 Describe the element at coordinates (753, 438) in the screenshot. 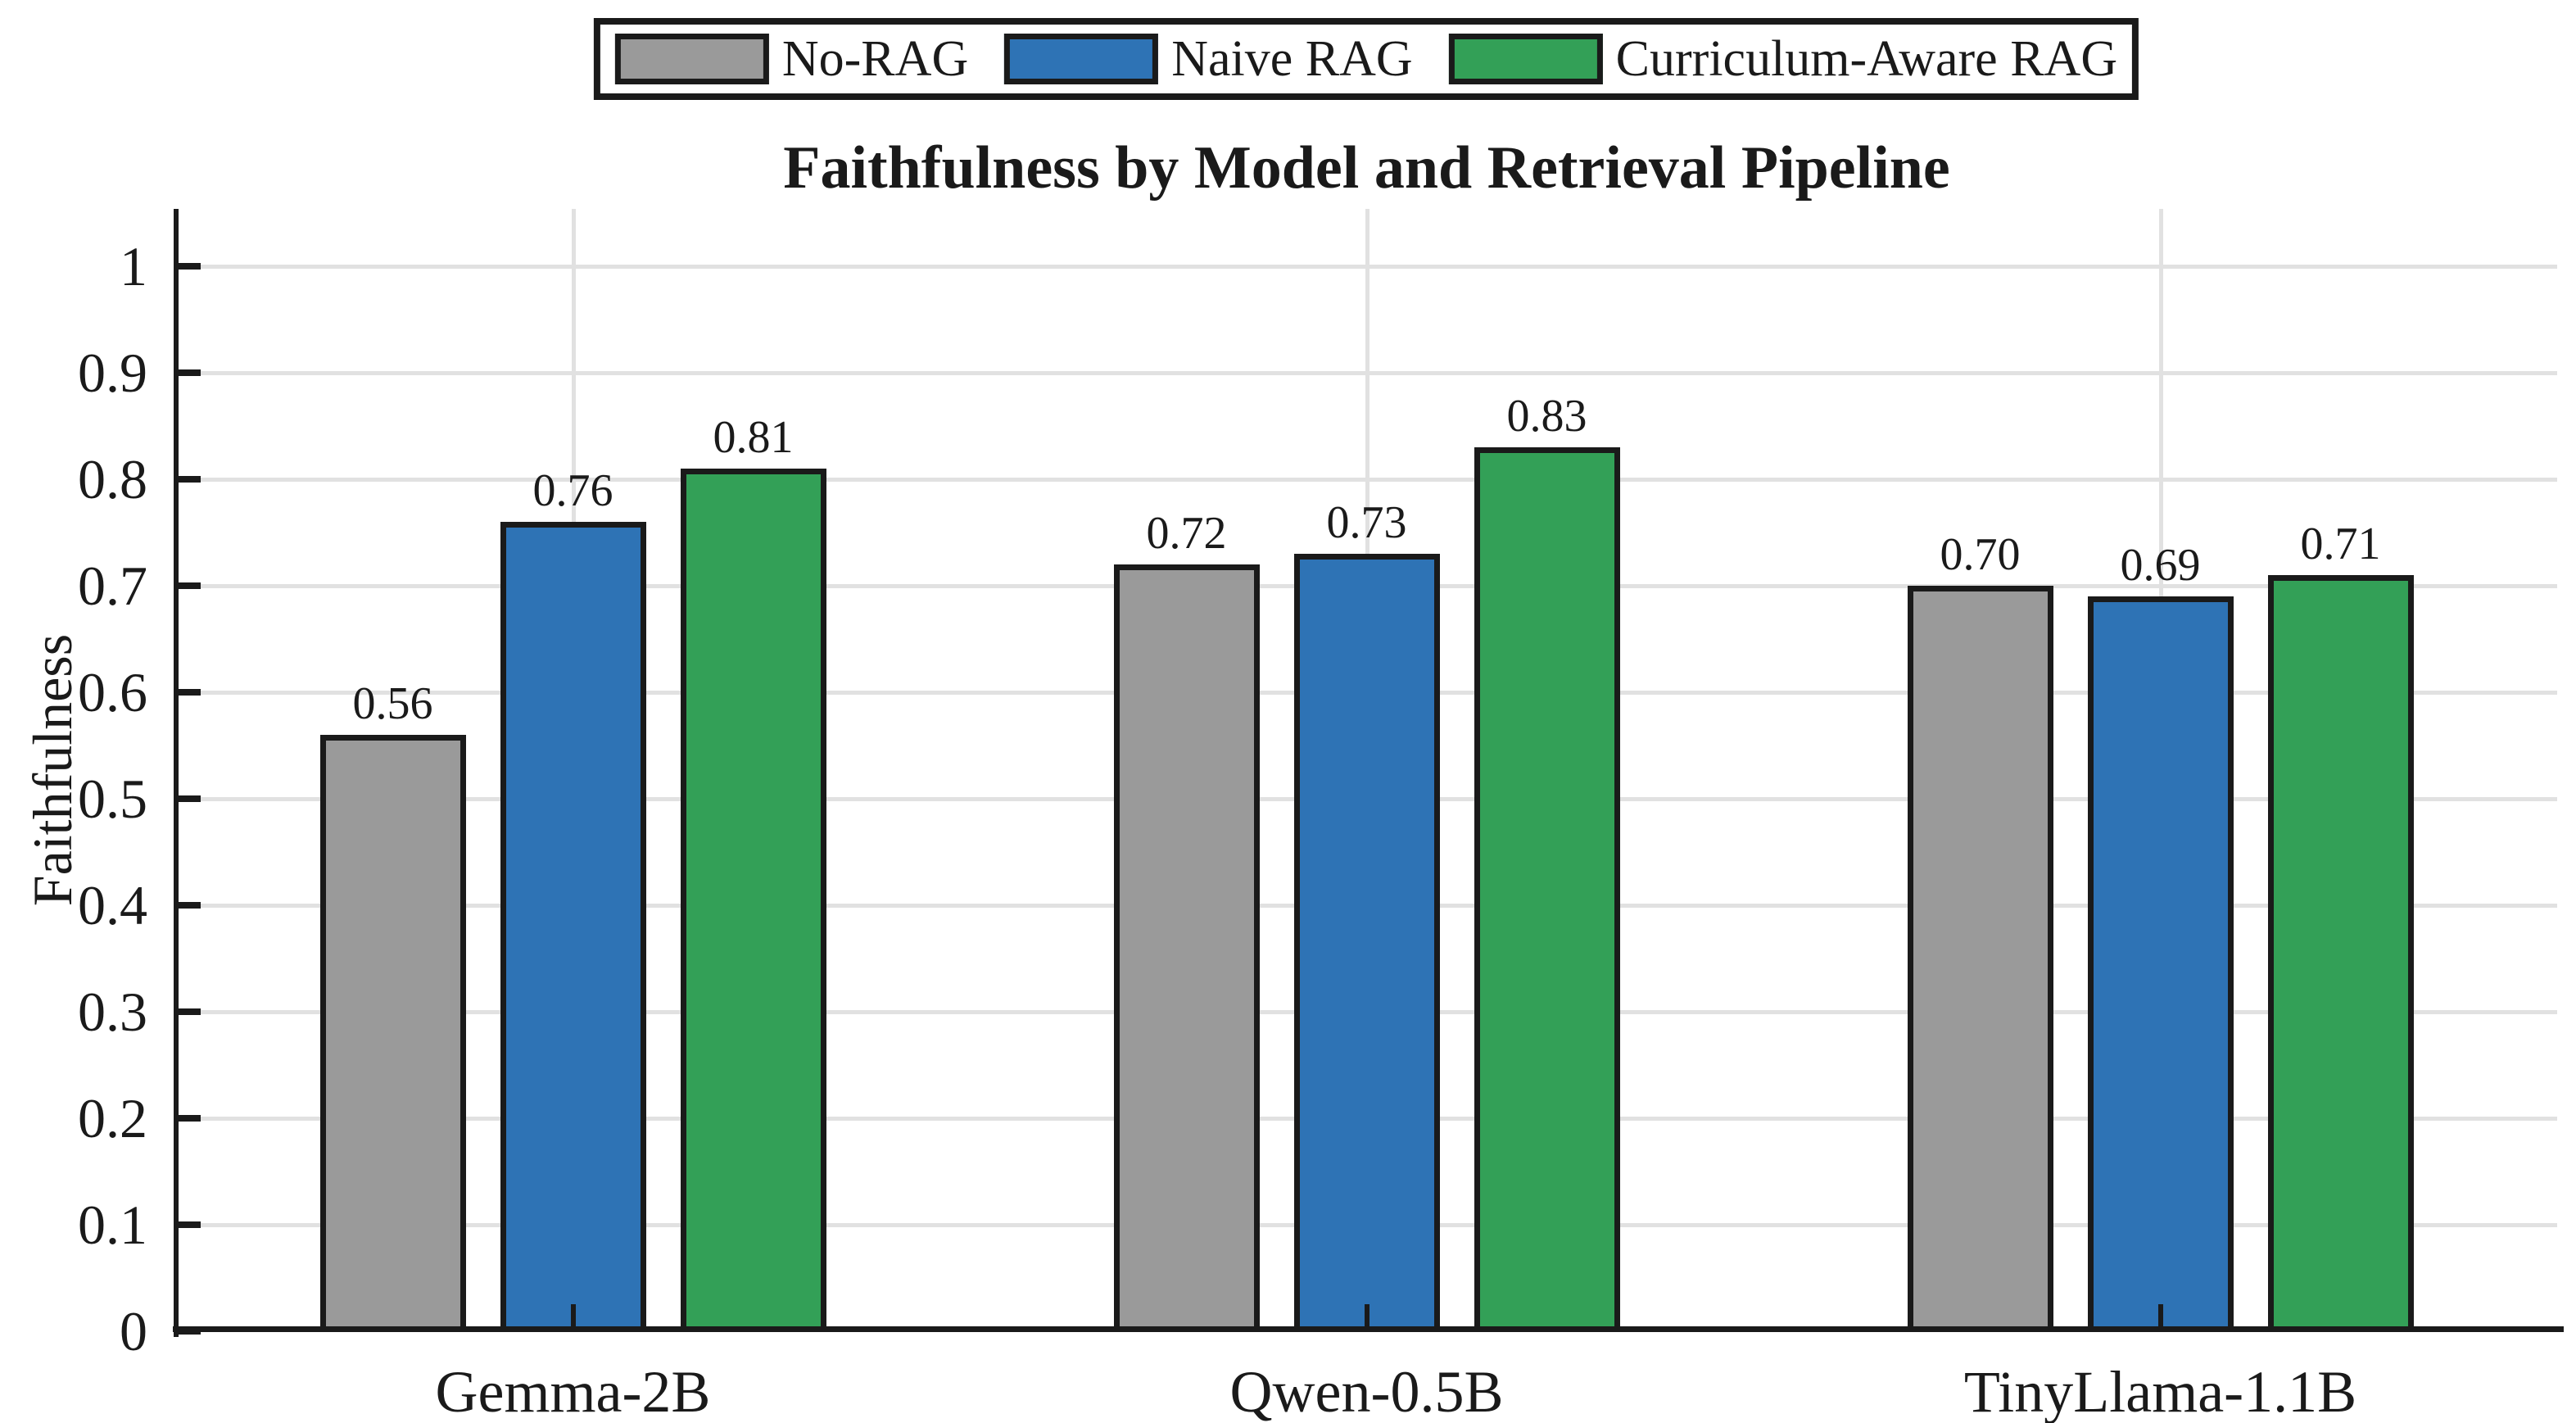

I see `bar-value-label-curriculum-aware-rag-gemma-2b: 0.81` at that location.